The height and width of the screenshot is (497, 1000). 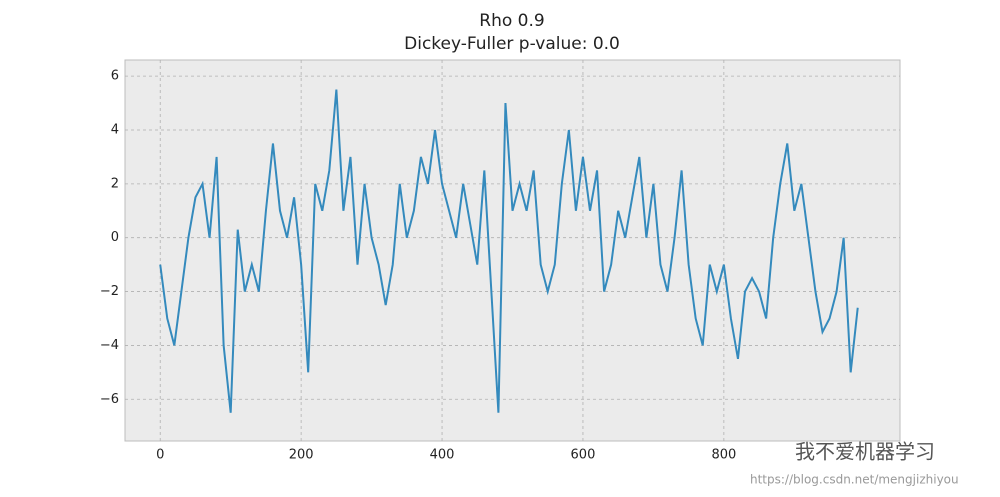 What do you see at coordinates (512, 44) in the screenshot?
I see `chart-subtitle: Dickey-Fuller p-value: 0.0` at bounding box center [512, 44].